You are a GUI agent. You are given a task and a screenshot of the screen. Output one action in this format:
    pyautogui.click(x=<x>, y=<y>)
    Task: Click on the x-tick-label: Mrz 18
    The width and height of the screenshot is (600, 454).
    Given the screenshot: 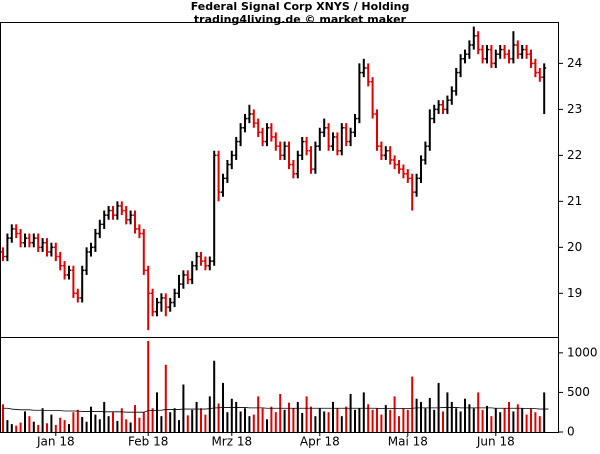 What is the action you would take?
    pyautogui.click(x=231, y=442)
    